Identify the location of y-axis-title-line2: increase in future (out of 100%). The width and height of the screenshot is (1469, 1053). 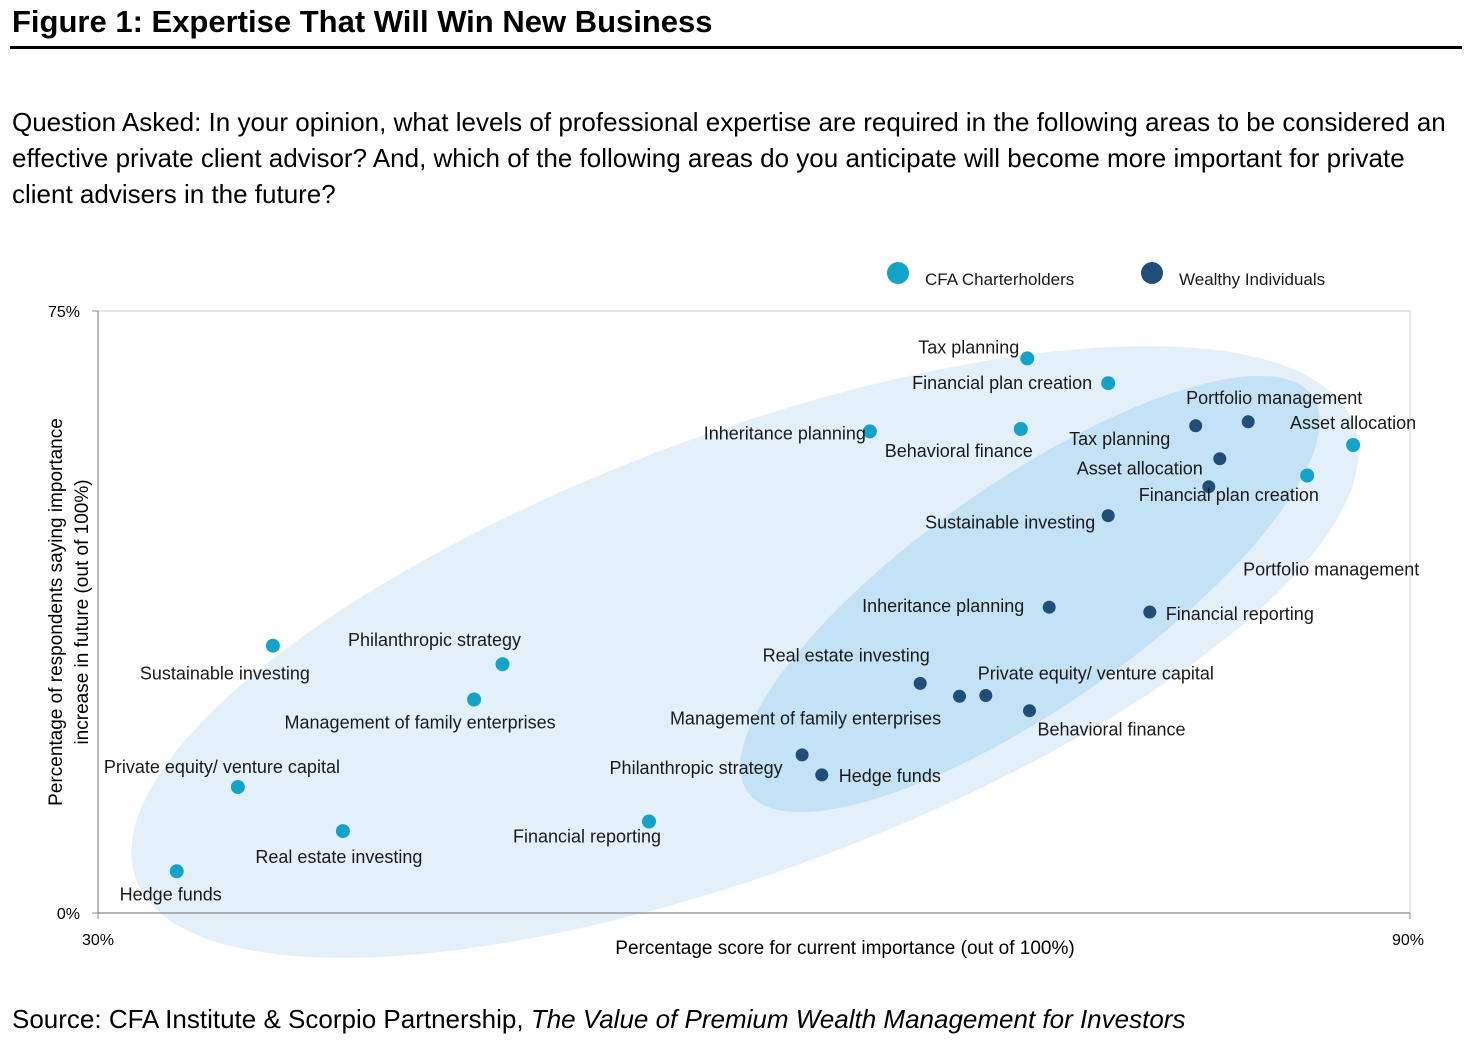
(82, 611).